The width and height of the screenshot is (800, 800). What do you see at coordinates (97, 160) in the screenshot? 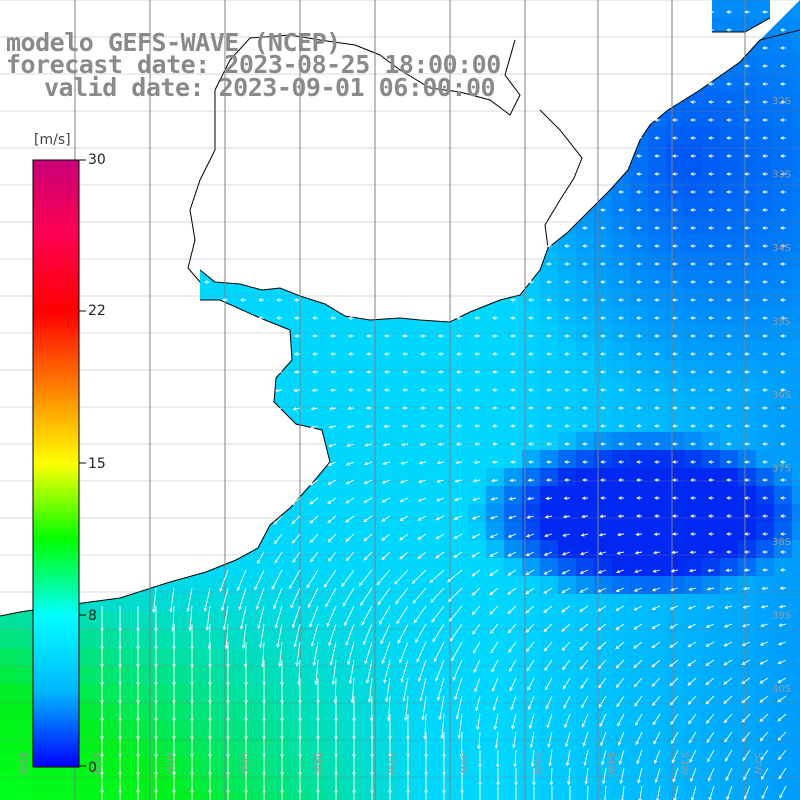
I see `colorbar-tick-label: 30` at bounding box center [97, 160].